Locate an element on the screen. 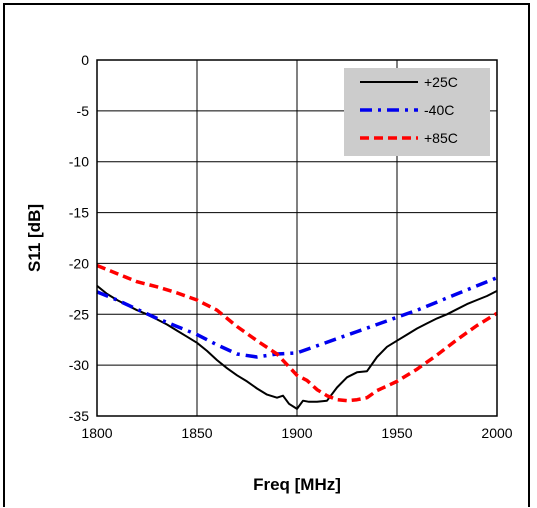 The image size is (537, 508). x-tick-labels: 1800 1850 1900 1950 2000 is located at coordinates (296, 433).